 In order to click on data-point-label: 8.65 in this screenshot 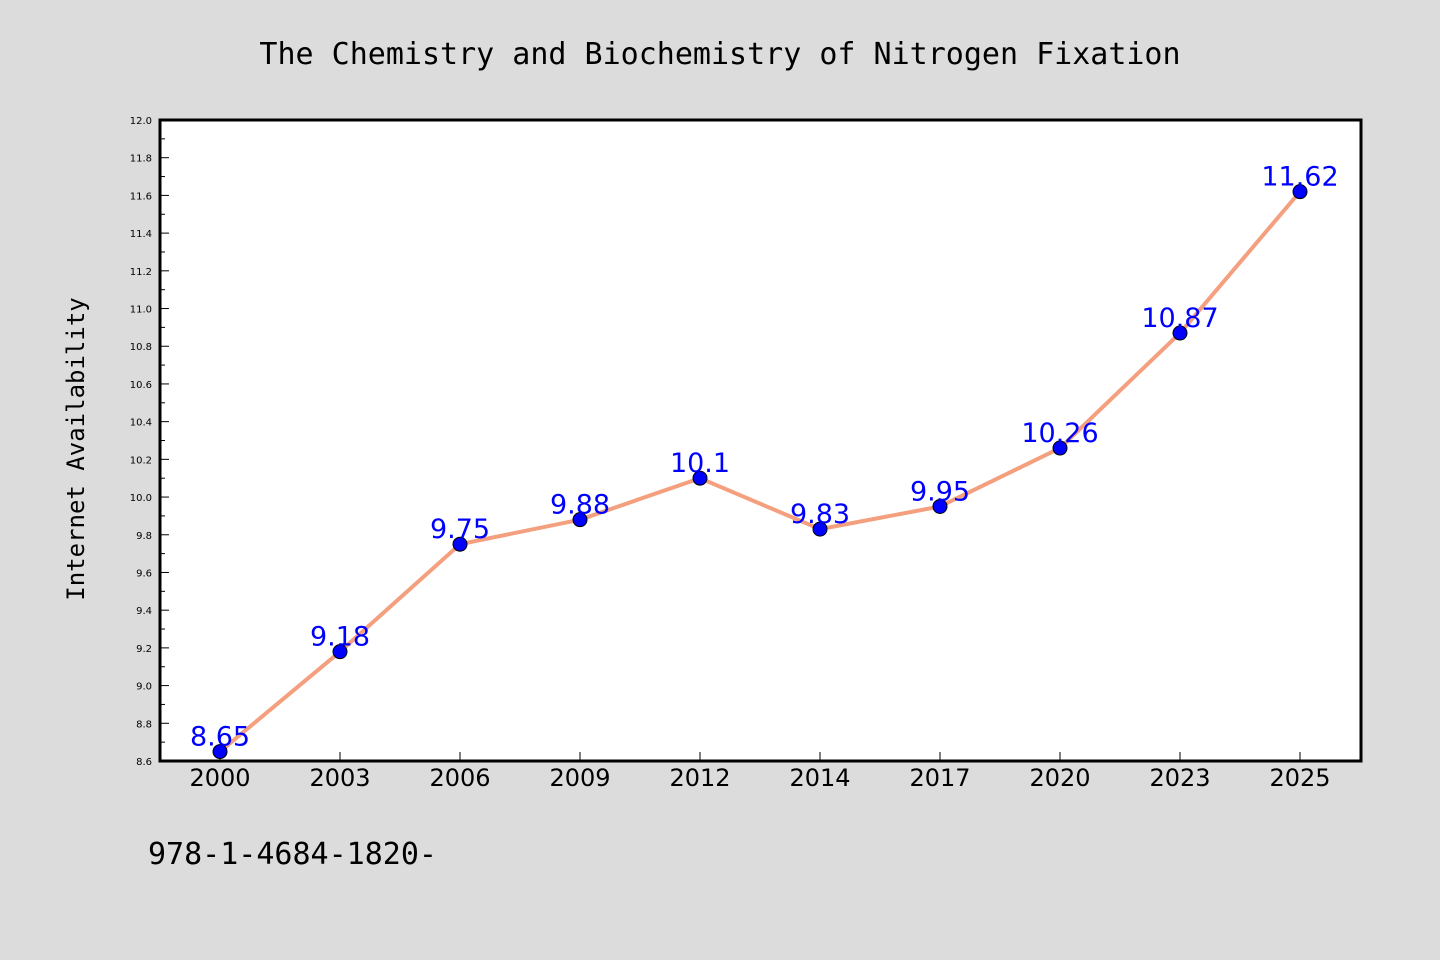, I will do `click(220, 737)`.